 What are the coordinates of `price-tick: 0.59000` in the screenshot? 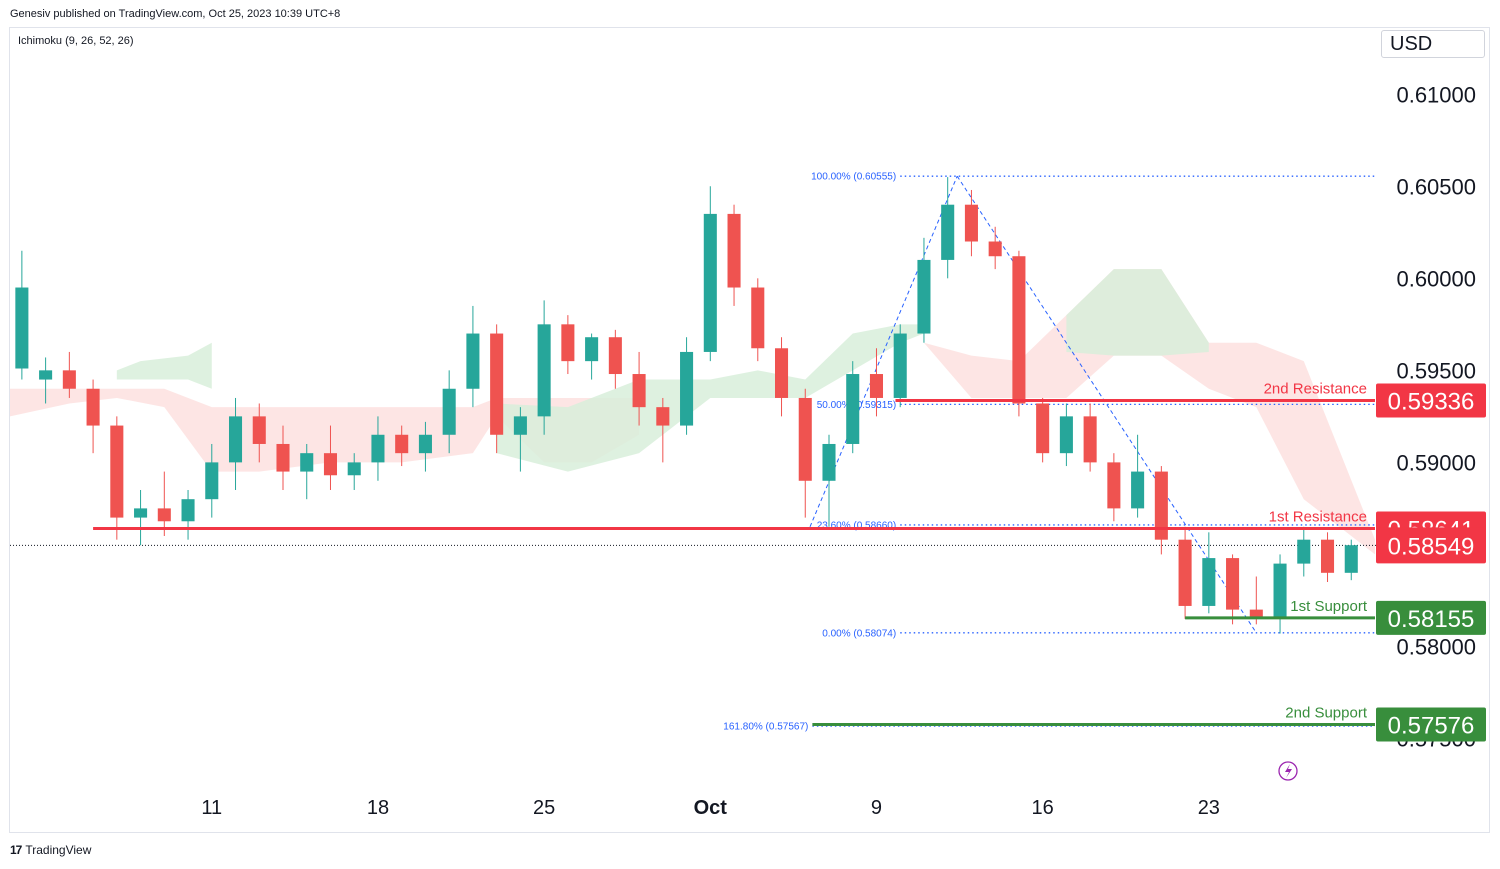 It's located at (1436, 462).